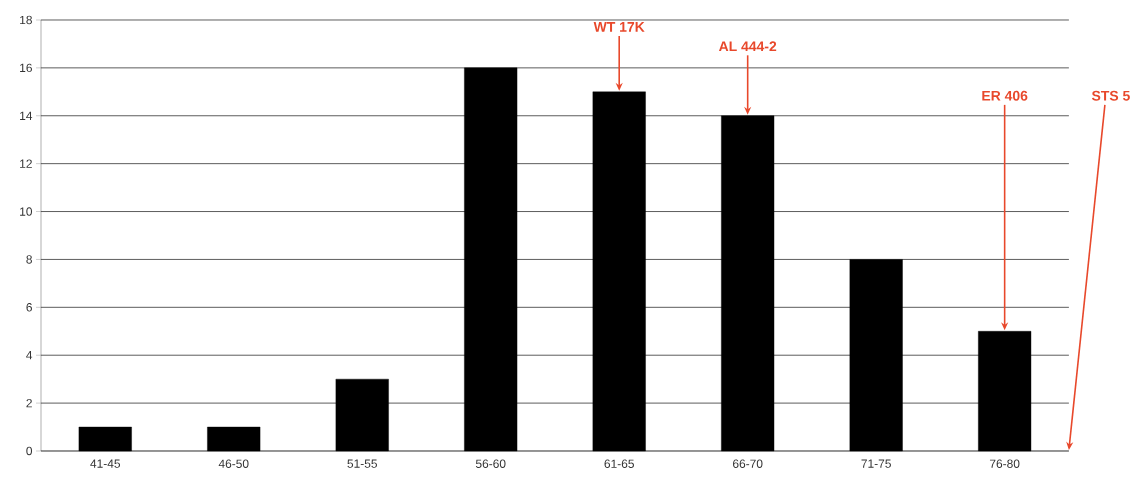 The width and height of the screenshot is (1133, 482). Describe the element at coordinates (26, 115) in the screenshot. I see `y-tick-label: 14` at that location.